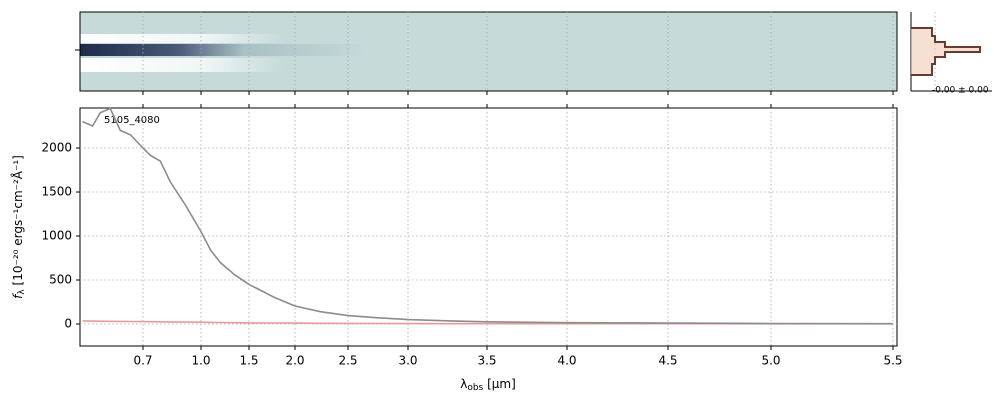 Image resolution: width=1000 pixels, height=400 pixels. Describe the element at coordinates (142, 361) in the screenshot. I see `x-tick-label: 0.7` at that location.